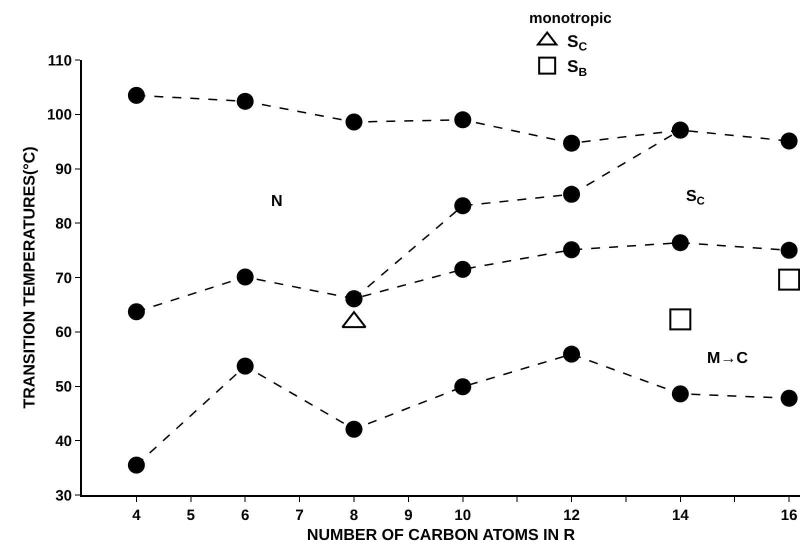 Image resolution: width=804 pixels, height=547 pixels. Describe the element at coordinates (789, 515) in the screenshot. I see `x-tick-label: 16` at that location.